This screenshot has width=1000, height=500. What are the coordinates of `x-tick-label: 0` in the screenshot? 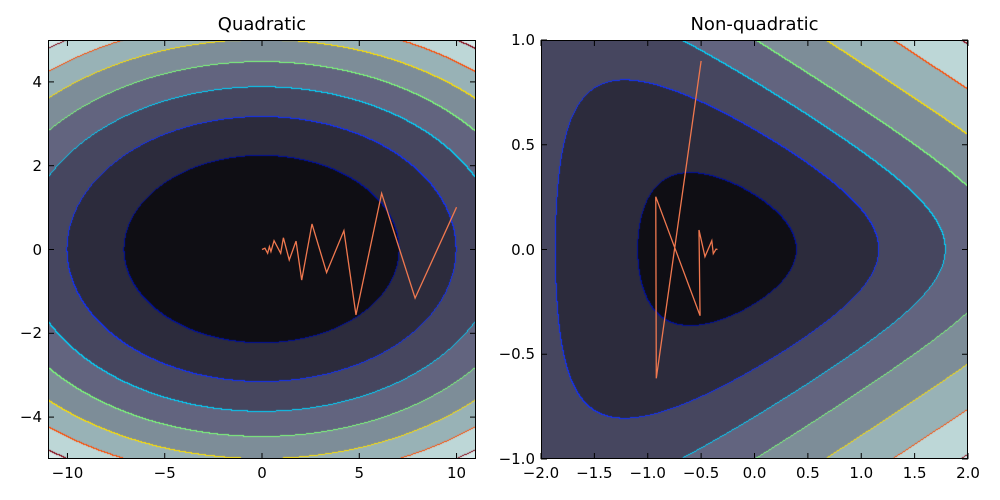 It's located at (262, 473).